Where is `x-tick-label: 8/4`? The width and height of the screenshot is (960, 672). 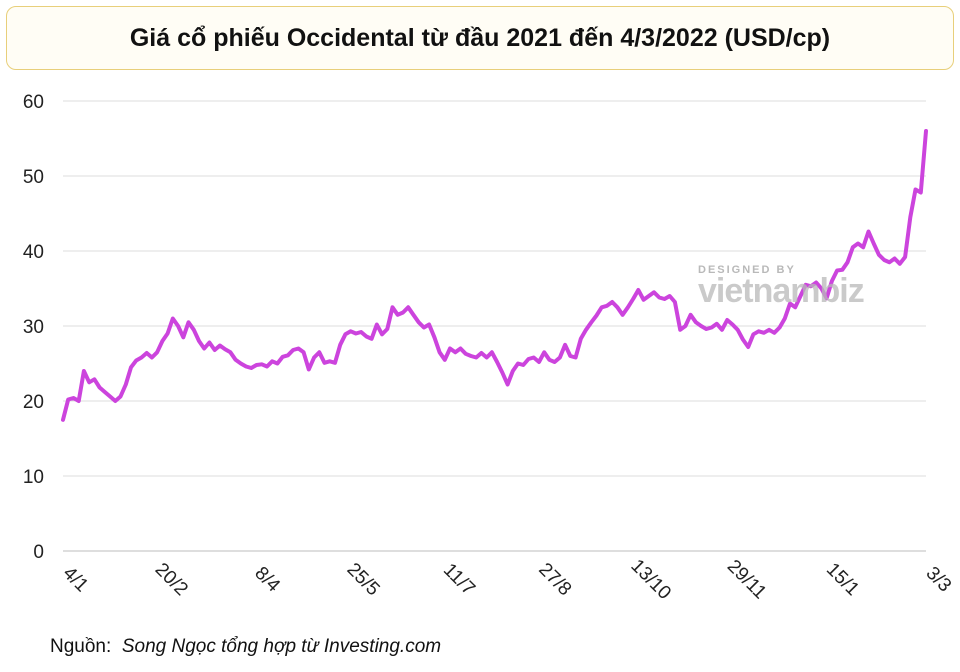 x-tick-label: 8/4 is located at coordinates (267, 580).